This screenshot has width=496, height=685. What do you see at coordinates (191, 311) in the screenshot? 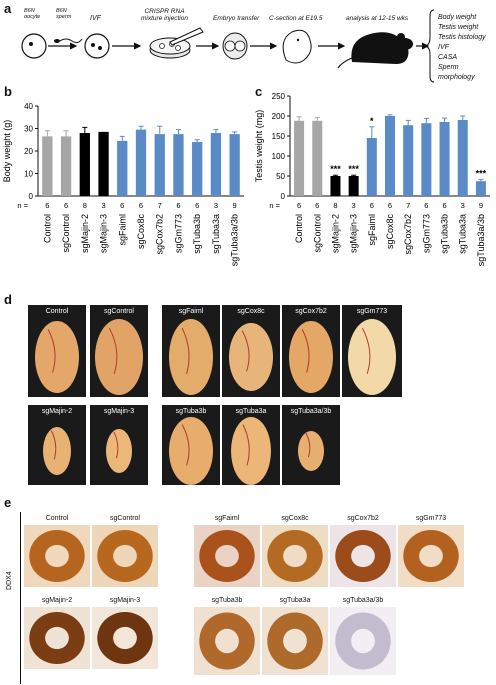
I see `testis-photo-label: sgFaiml` at bounding box center [191, 311].